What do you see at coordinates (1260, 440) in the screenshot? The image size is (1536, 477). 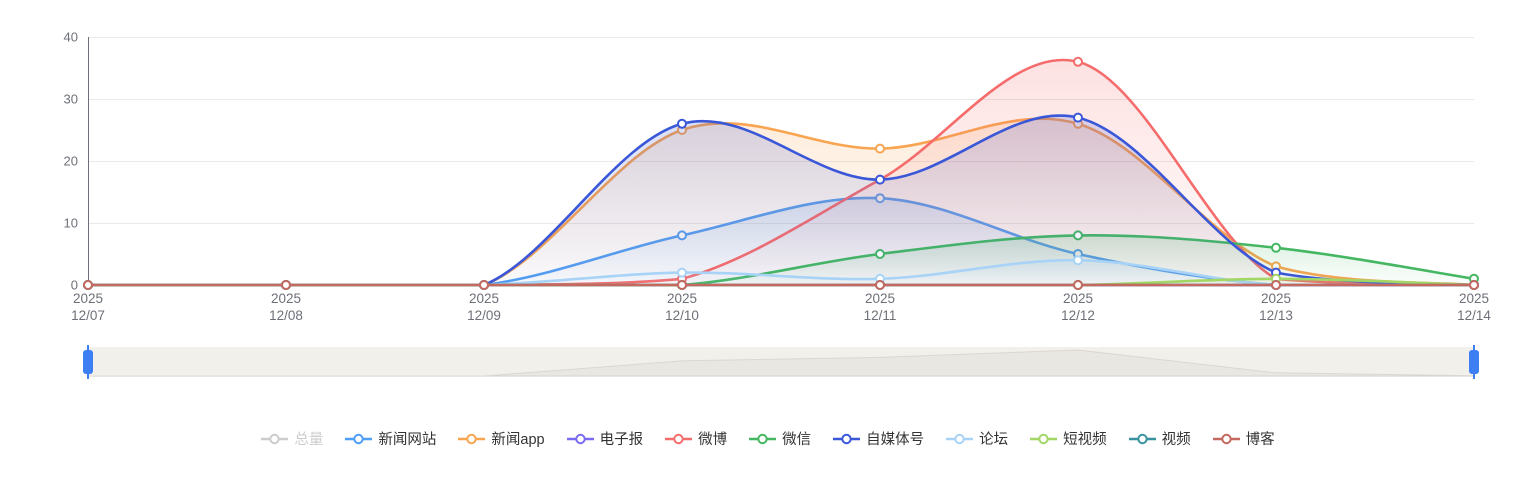 I see `legend-label: 博客` at bounding box center [1260, 440].